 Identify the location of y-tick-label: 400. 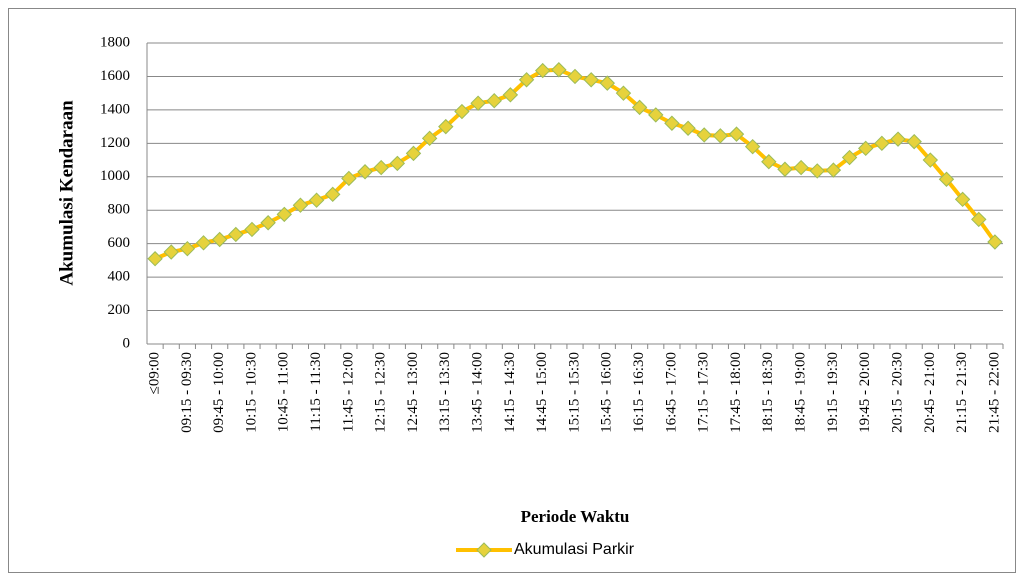
(119, 277).